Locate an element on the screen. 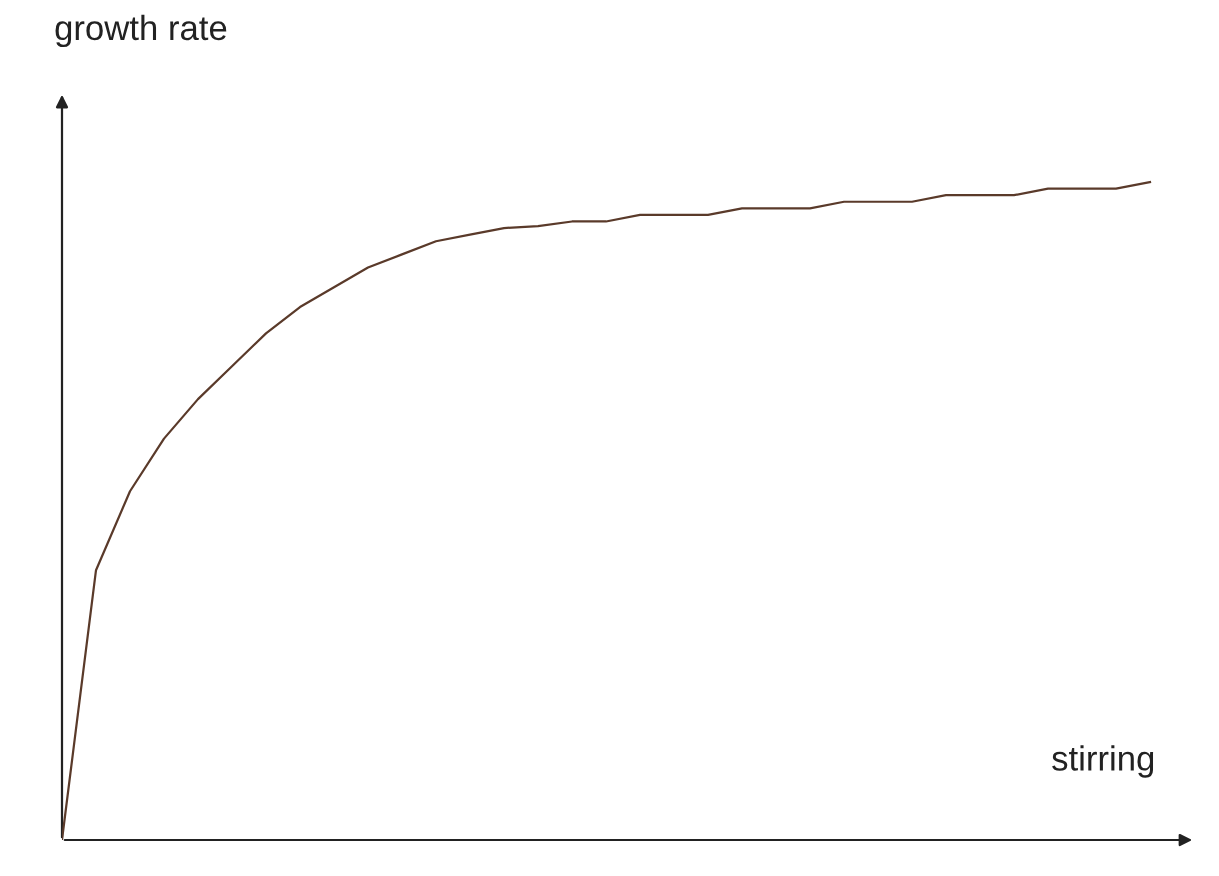 The image size is (1219, 876). x-axis-title: stirring is located at coordinates (1103, 761).